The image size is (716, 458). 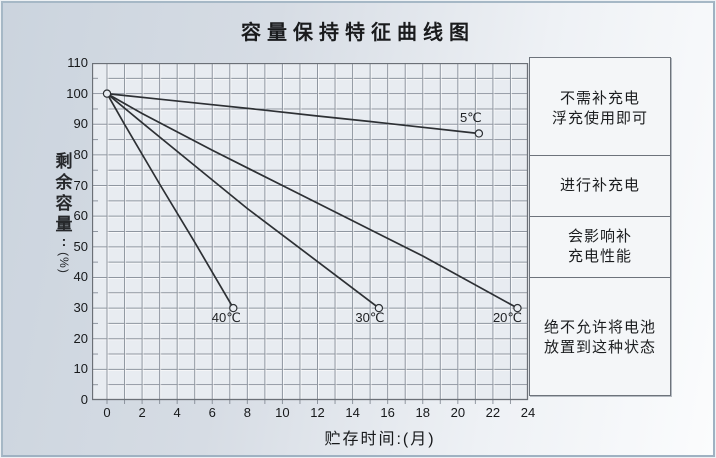 I want to click on y-tick-label: 40, so click(x=80, y=277).